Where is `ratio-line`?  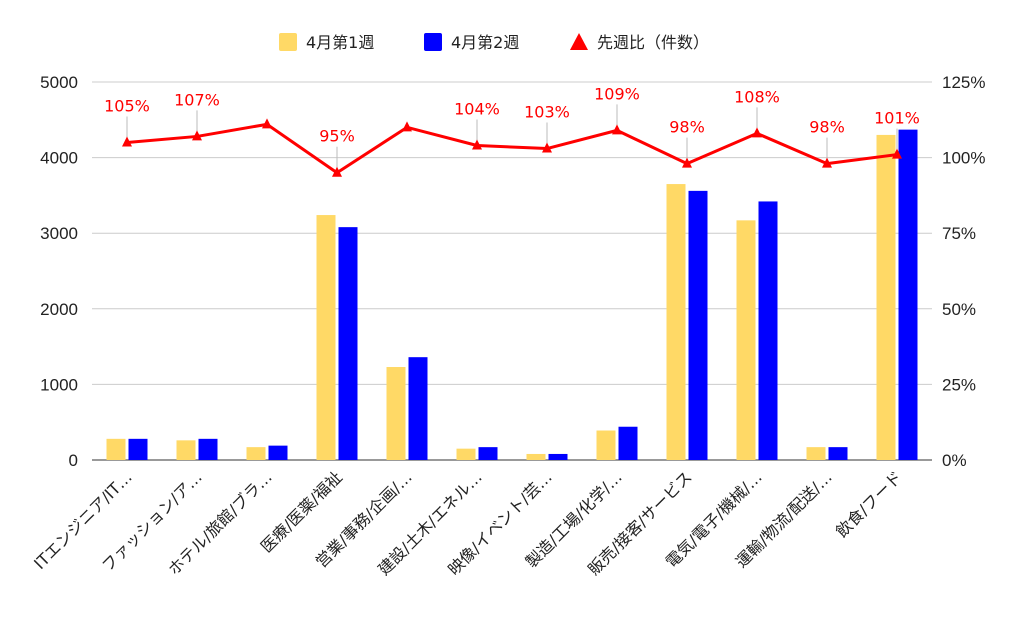
ratio-line is located at coordinates (512, 148).